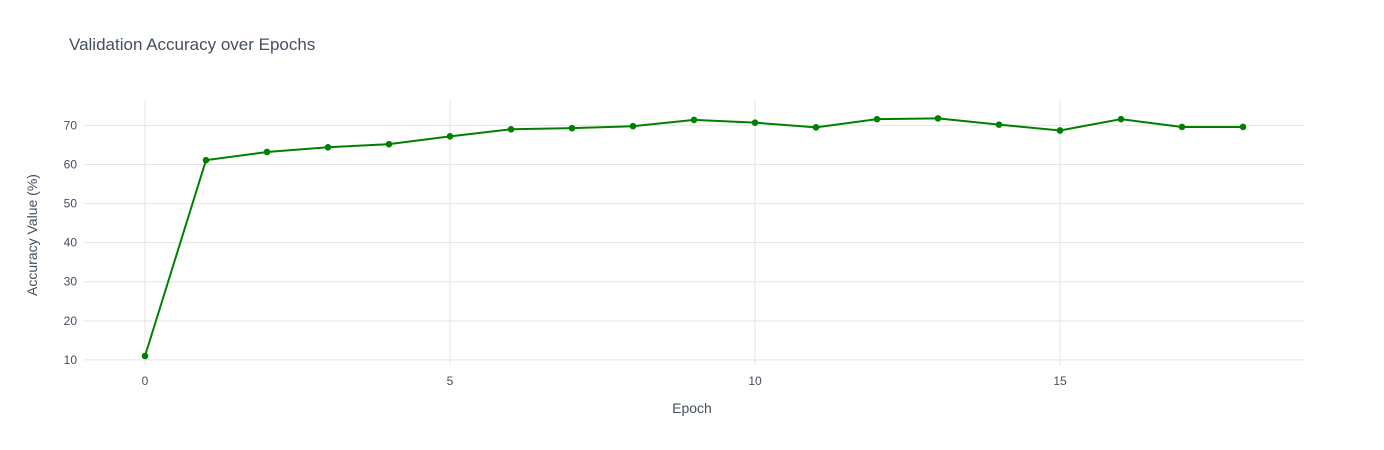 The height and width of the screenshot is (450, 1384). Describe the element at coordinates (692, 408) in the screenshot. I see `x-axis-title: Epoch` at that location.